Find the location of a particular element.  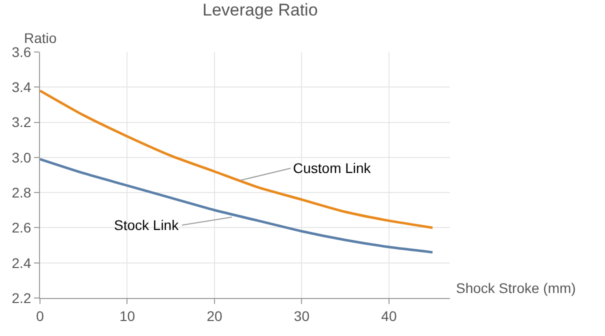

annotation: Stock Link is located at coordinates (147, 225).